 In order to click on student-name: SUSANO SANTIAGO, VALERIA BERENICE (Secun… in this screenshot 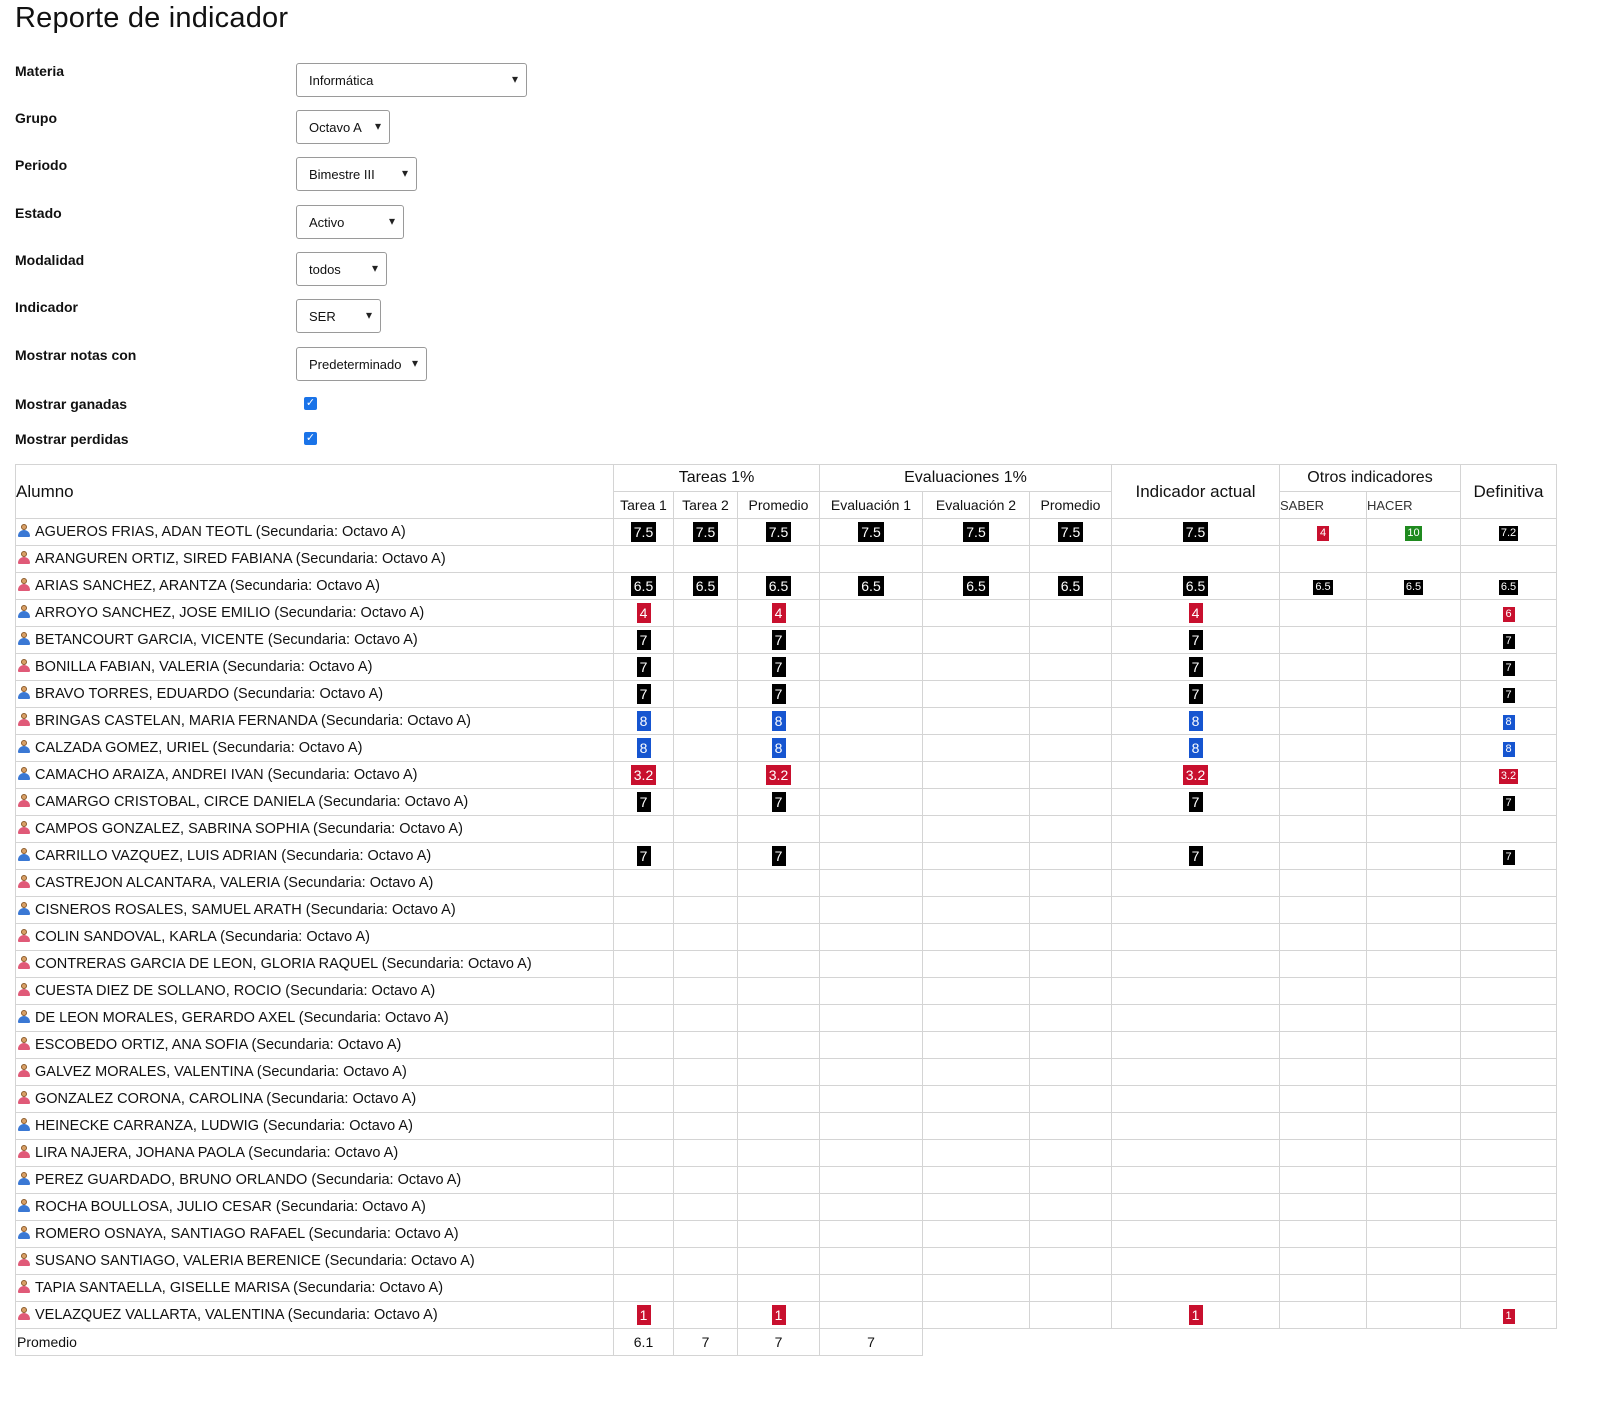, I will do `click(255, 1261)`.